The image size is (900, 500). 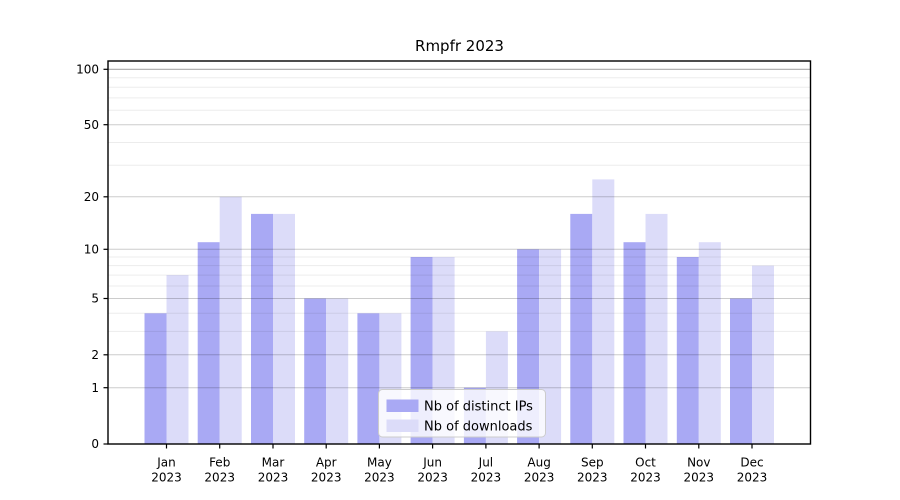 I want to click on x-tick-label-month: Nov, so click(x=698, y=463).